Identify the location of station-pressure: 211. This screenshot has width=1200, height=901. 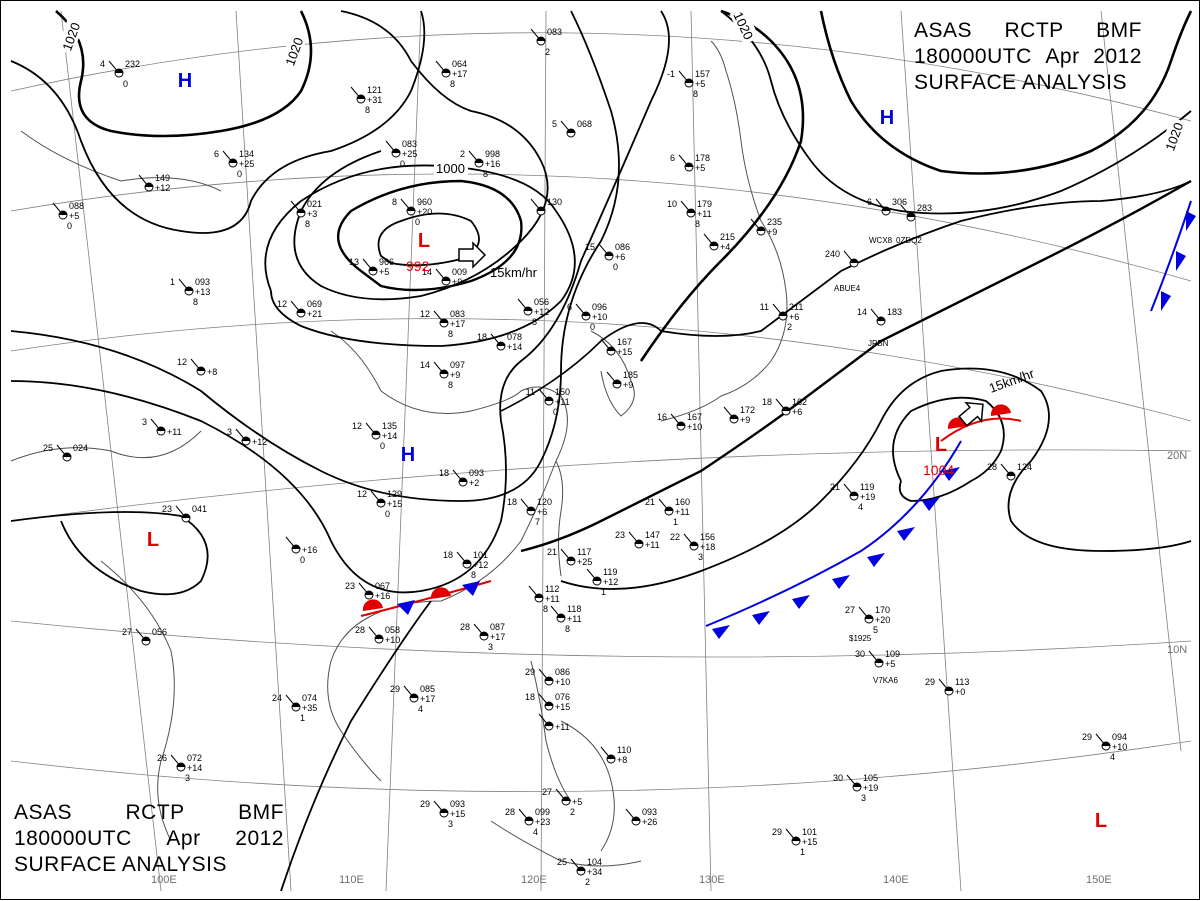
(796, 307).